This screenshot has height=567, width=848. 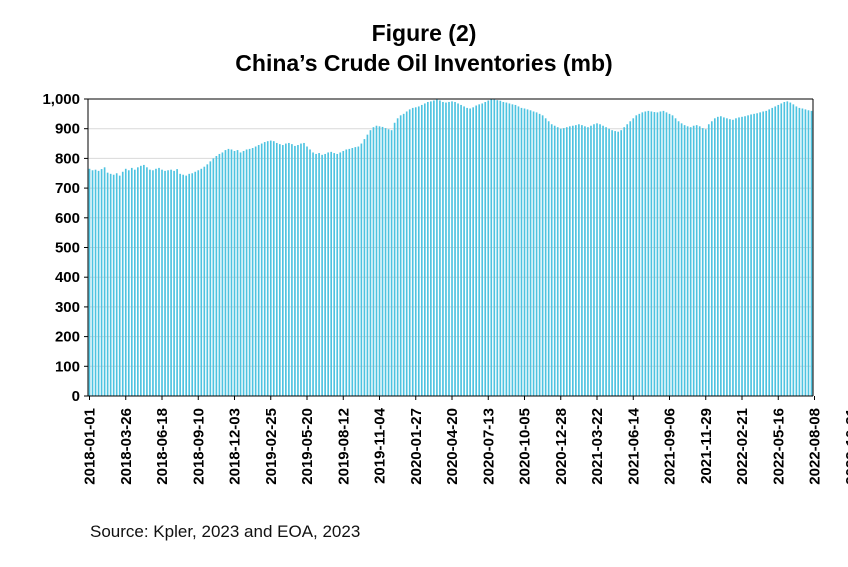 What do you see at coordinates (225, 531) in the screenshot?
I see `source-note: Source: Kpler, 2023 and EOA, 2023` at bounding box center [225, 531].